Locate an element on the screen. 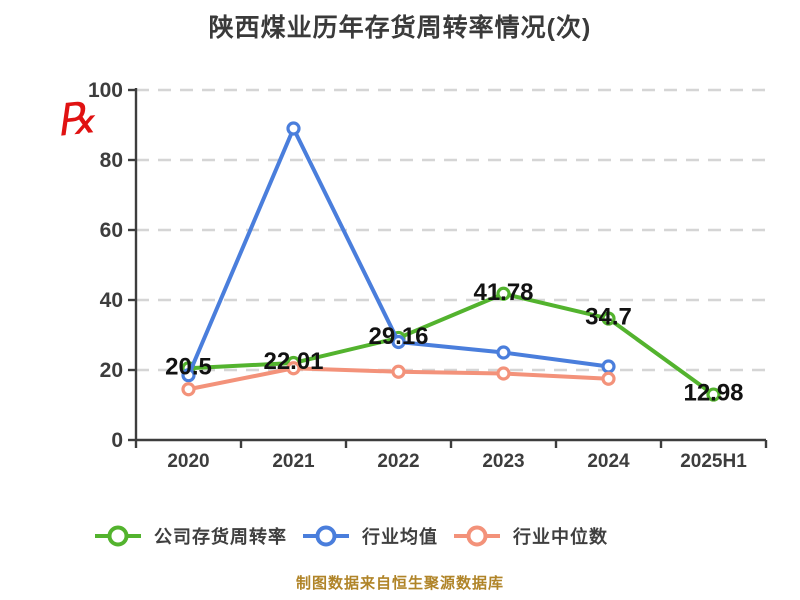 The image size is (800, 600). data-label: 41.78 is located at coordinates (503, 292).